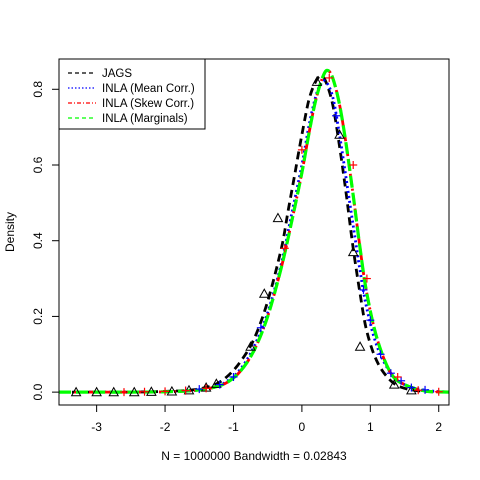 This screenshot has width=480, height=480. What do you see at coordinates (38, 240) in the screenshot?
I see `y-tick-label: 0.4` at bounding box center [38, 240].